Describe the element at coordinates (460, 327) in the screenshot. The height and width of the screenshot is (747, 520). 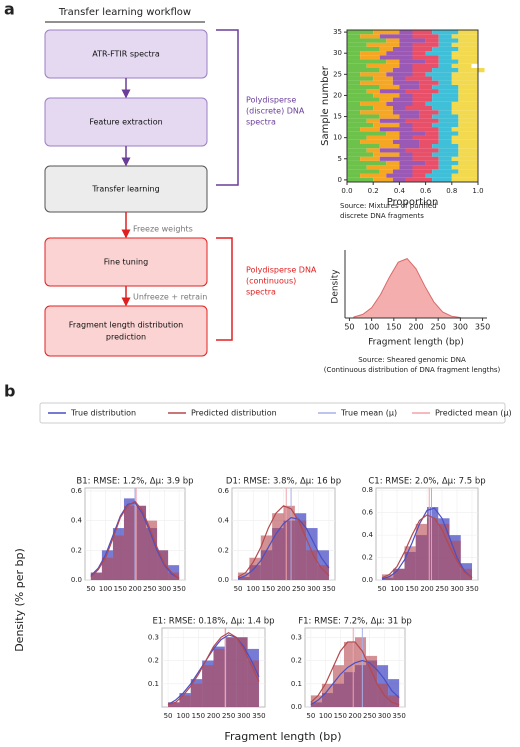
I see `x-tick-label: 300` at that location.